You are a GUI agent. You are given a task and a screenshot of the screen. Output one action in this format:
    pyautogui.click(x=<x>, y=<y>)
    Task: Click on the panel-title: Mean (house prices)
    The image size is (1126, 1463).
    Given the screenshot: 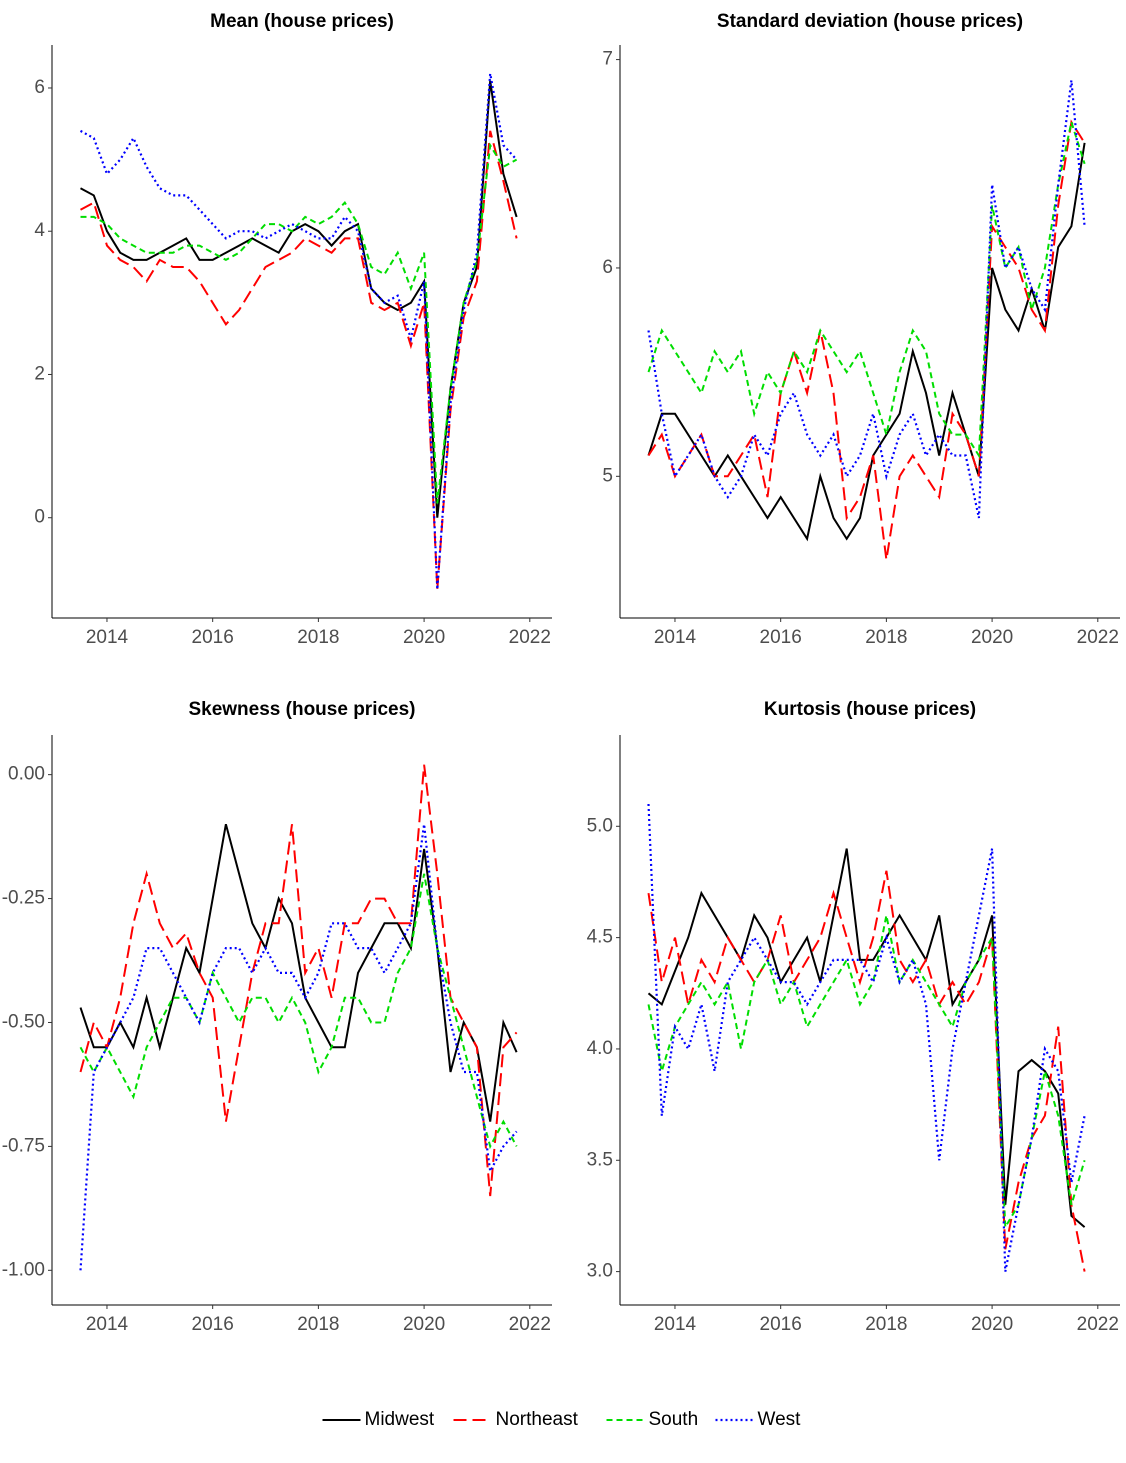 What is the action you would take?
    pyautogui.click(x=302, y=21)
    